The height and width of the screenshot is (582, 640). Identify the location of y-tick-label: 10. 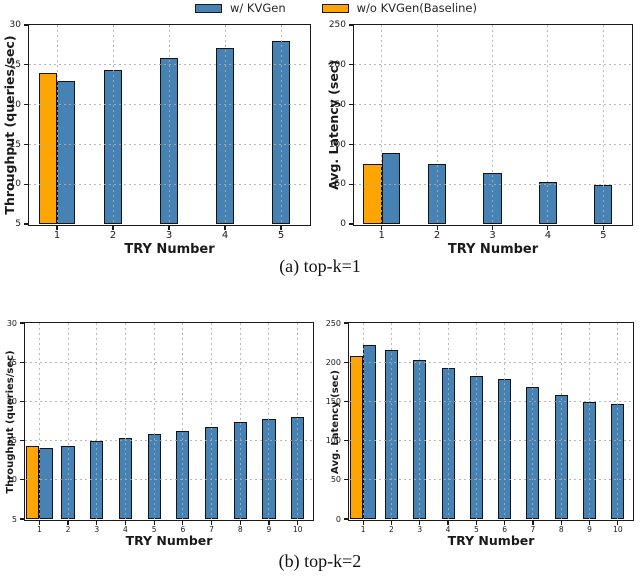
(11, 480).